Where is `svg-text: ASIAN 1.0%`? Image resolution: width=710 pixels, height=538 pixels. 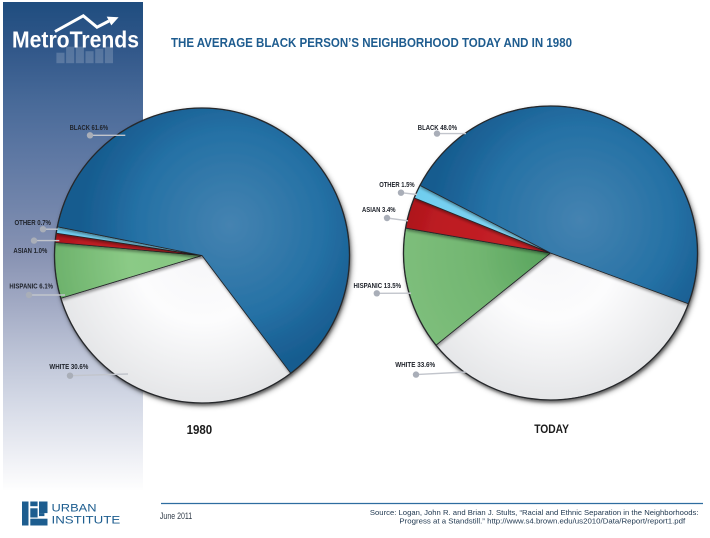 svg-text: ASIAN 1.0% is located at coordinates (30, 250).